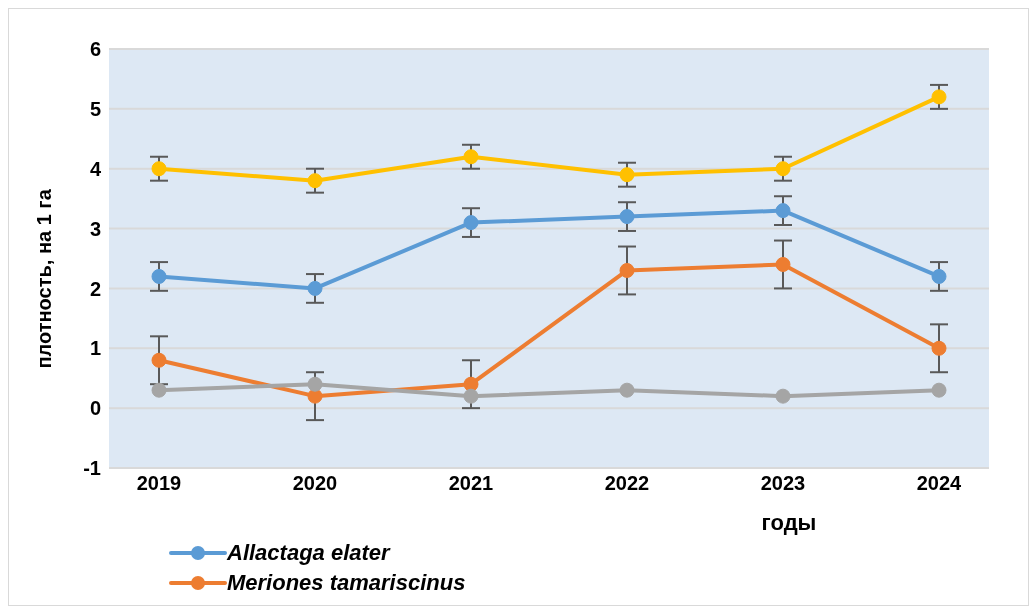 The height and width of the screenshot is (612, 1035). What do you see at coordinates (627, 483) in the screenshot?
I see `x-tick-label: 2022` at bounding box center [627, 483].